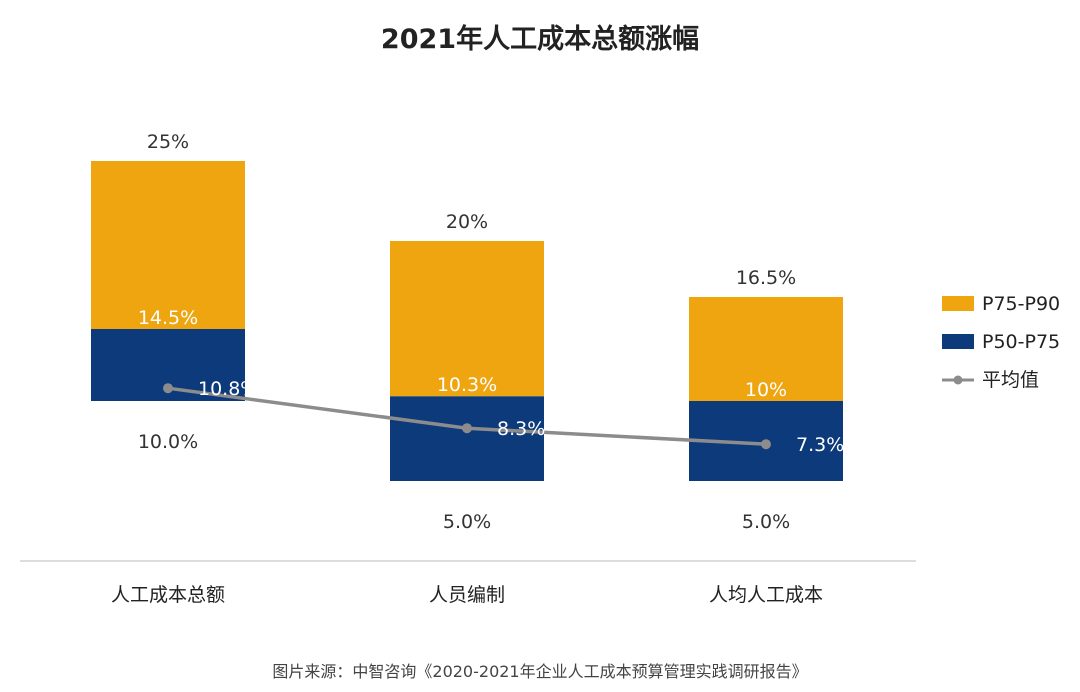  I want to click on category-labels: 人工成本总额 人员编制 人均人工成本, so click(467, 595).